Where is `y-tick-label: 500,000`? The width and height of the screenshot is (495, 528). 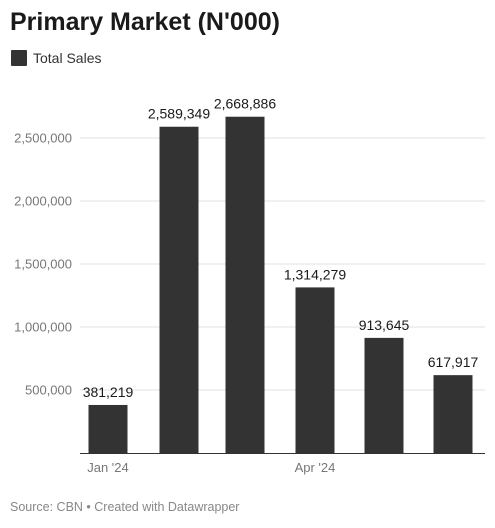 y-tick-label: 500,000 is located at coordinates (48, 390).